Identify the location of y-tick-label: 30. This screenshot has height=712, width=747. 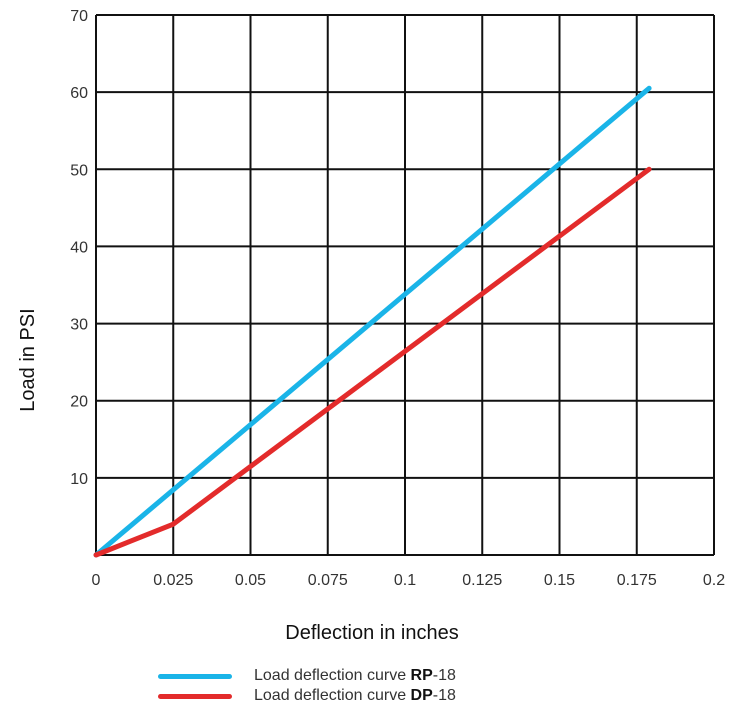
(79, 325).